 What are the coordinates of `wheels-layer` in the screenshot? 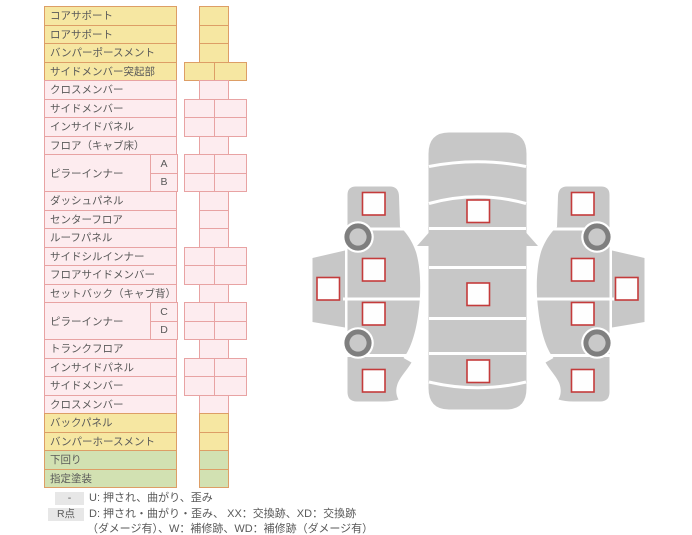 It's located at (477, 290).